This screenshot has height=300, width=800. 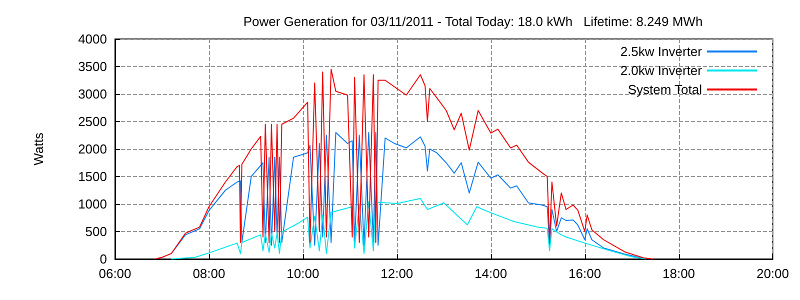 What do you see at coordinates (38, 149) in the screenshot?
I see `y-axis-title: Watts` at bounding box center [38, 149].